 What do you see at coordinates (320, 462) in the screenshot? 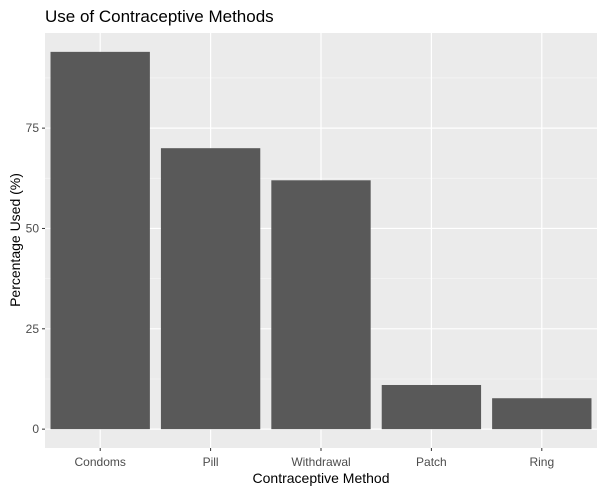
I see `x-tick-label: Withdrawal` at bounding box center [320, 462].